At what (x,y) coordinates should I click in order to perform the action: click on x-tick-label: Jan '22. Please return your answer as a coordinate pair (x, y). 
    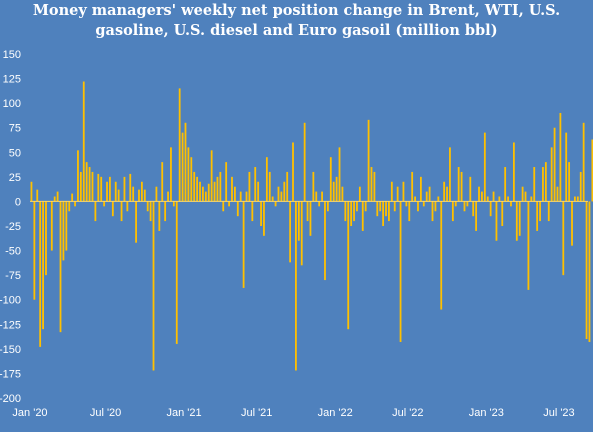
    Looking at the image, I should click on (335, 413).